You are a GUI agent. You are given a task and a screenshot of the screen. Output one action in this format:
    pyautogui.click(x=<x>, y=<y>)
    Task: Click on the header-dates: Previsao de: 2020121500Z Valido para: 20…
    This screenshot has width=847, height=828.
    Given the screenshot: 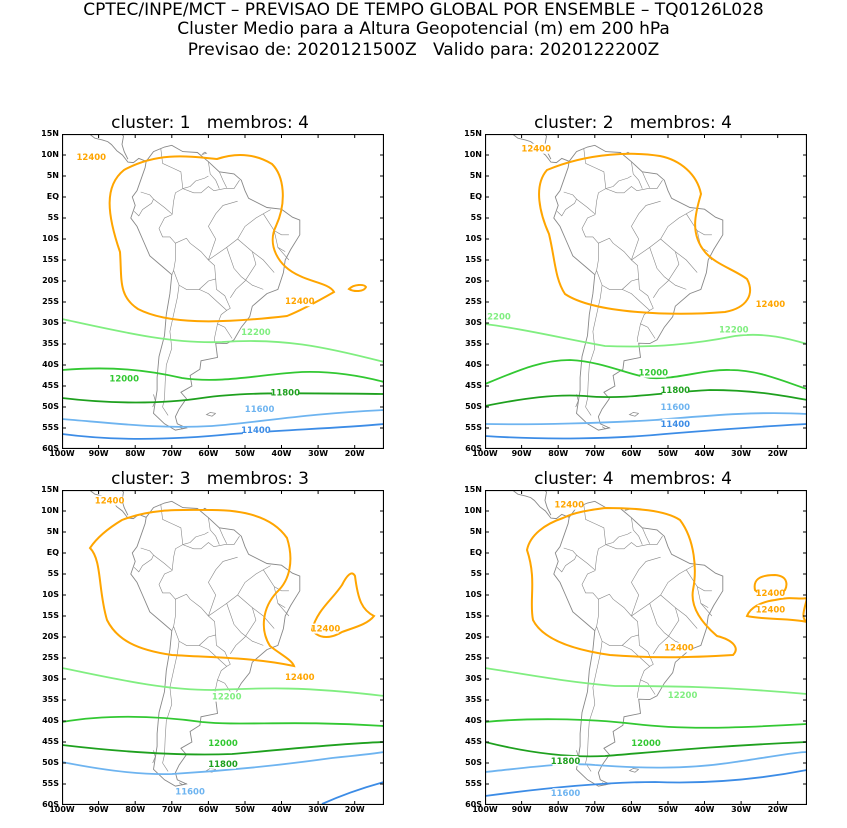 What is the action you would take?
    pyautogui.click(x=423, y=50)
    